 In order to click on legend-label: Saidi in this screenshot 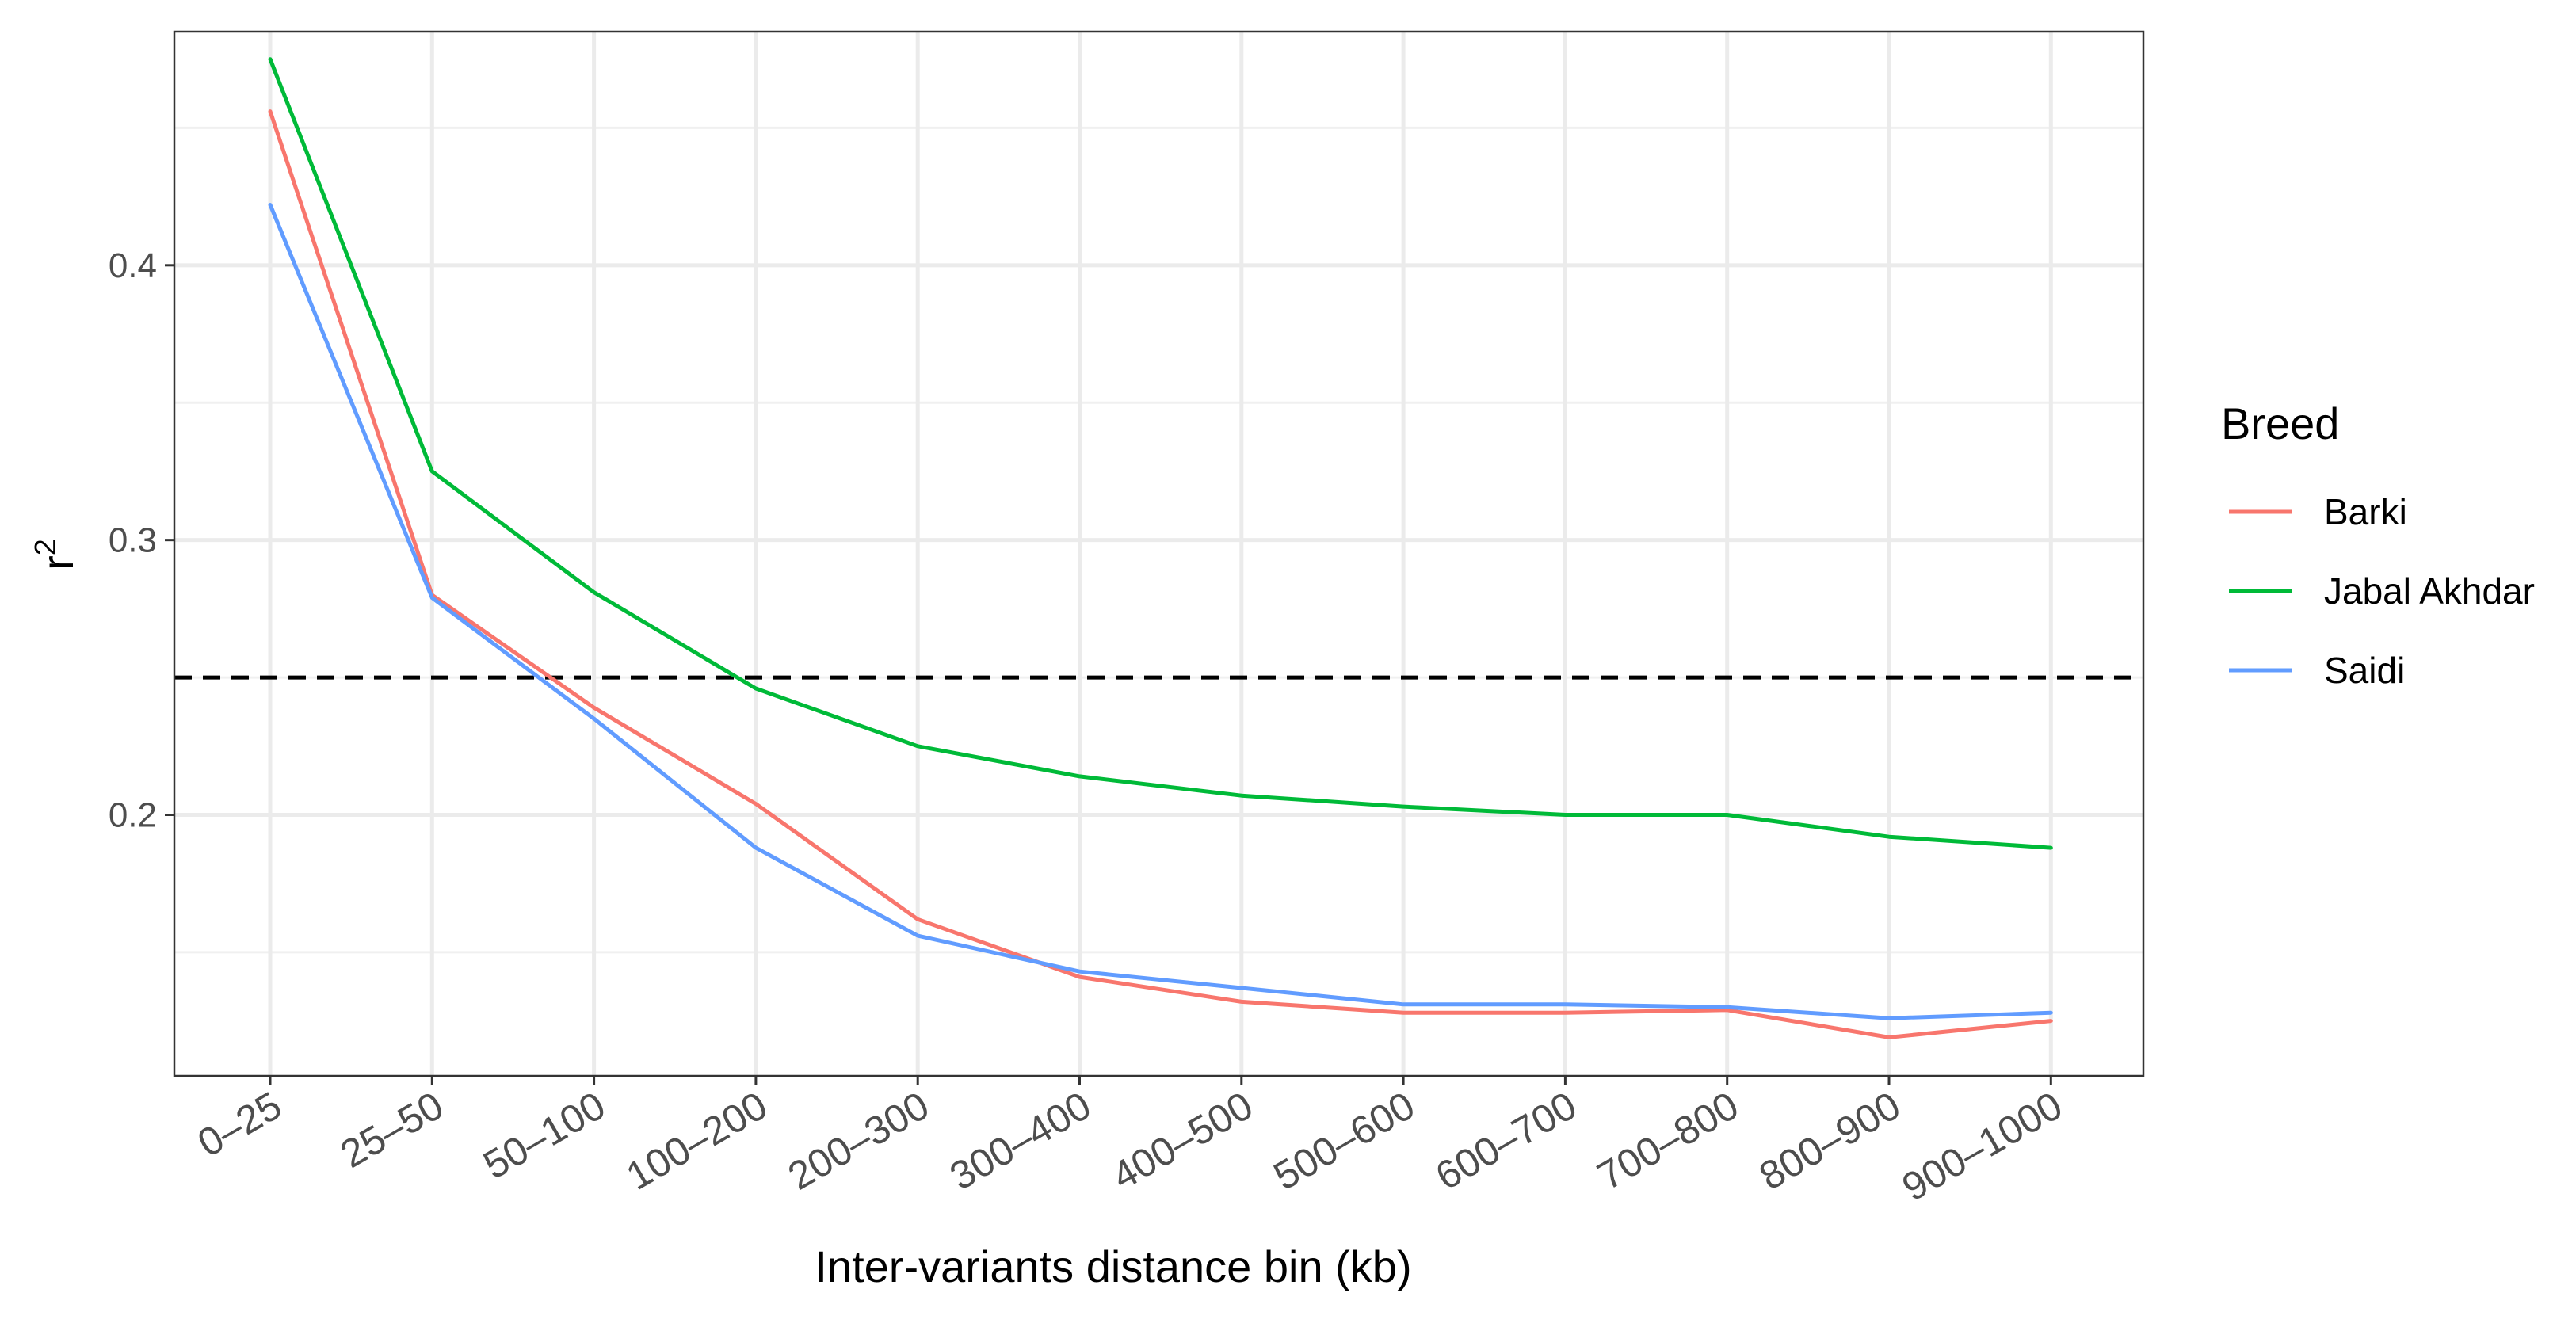, I will do `click(2364, 670)`.